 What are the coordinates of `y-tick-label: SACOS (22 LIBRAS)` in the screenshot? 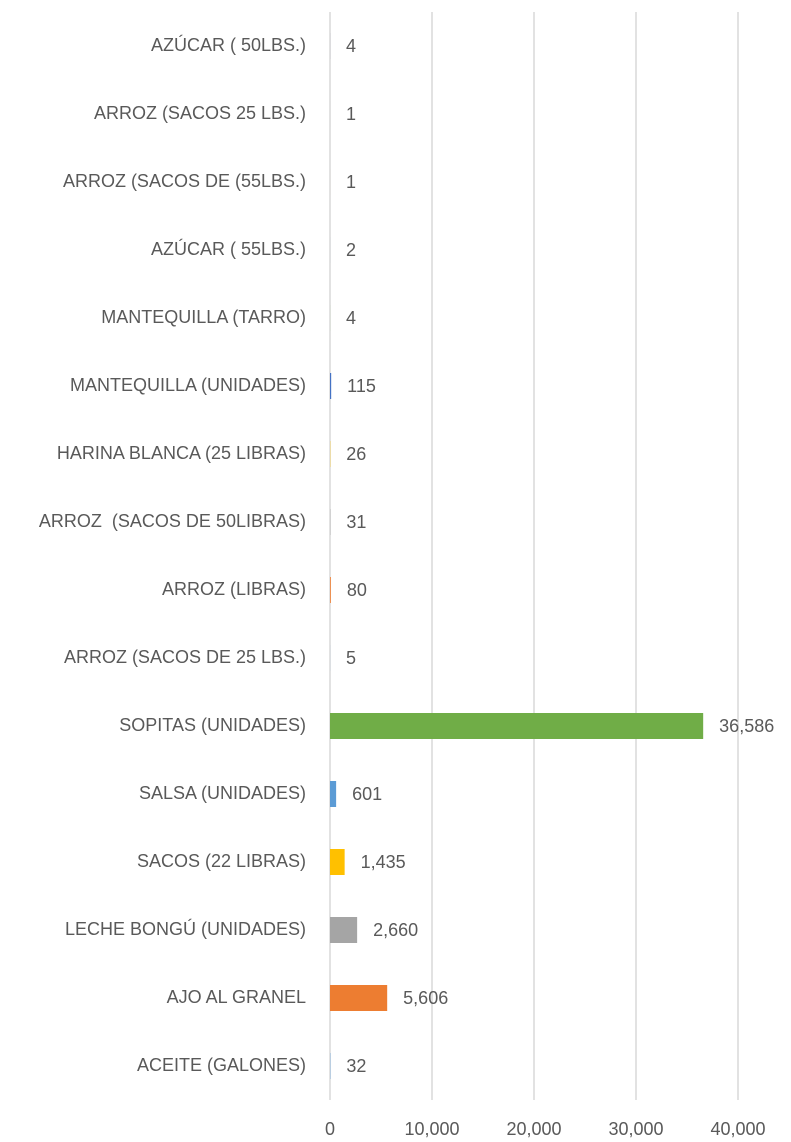 It's located at (221, 861).